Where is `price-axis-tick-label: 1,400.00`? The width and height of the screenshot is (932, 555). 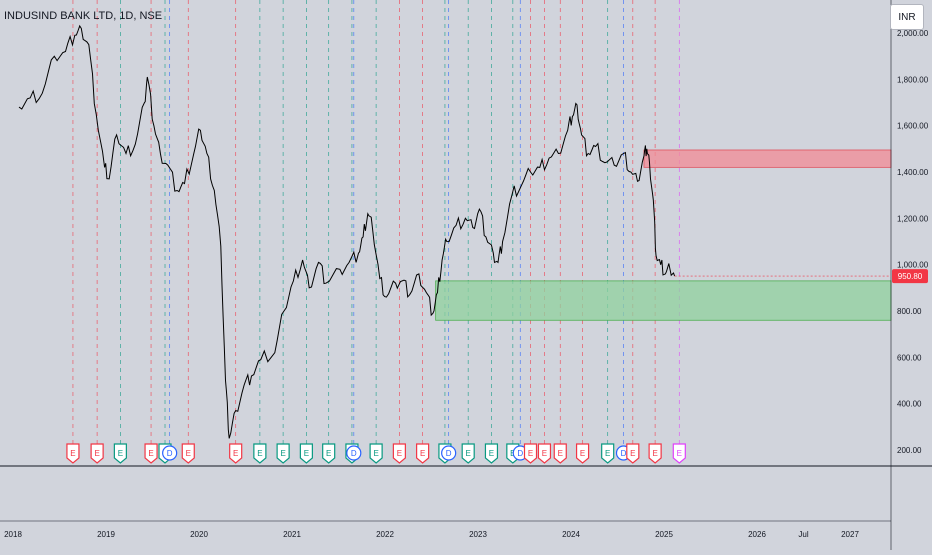 price-axis-tick-label: 1,400.00 is located at coordinates (913, 172).